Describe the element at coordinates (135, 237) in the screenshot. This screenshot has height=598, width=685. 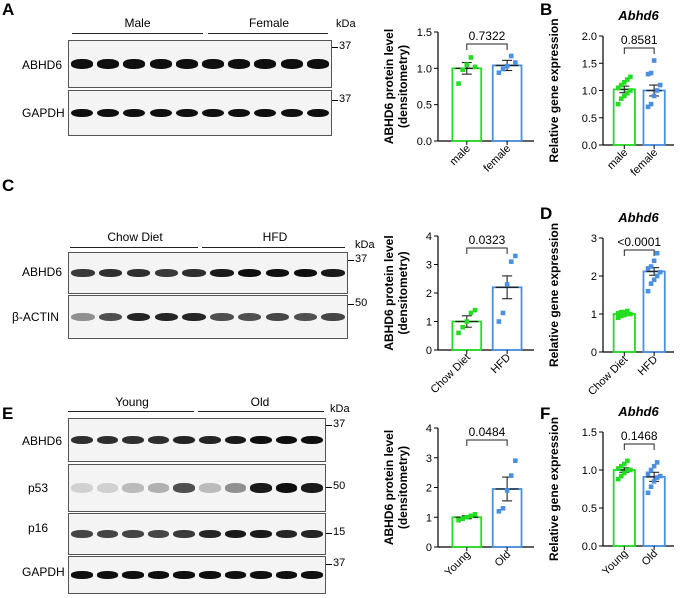
I see `blot-c-group-chow: Chow Diet` at that location.